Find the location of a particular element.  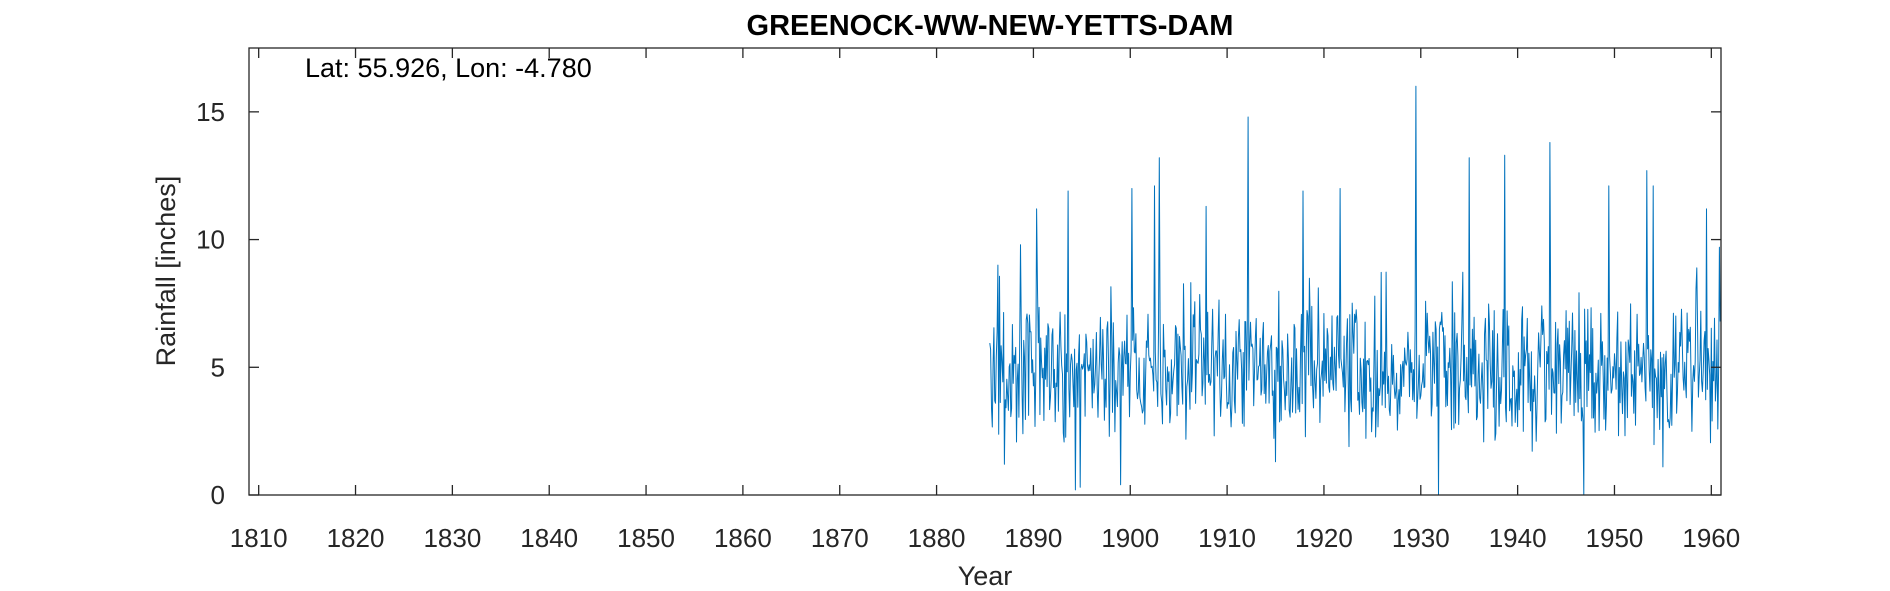

x-tick-label: 1820 is located at coordinates (356, 538).